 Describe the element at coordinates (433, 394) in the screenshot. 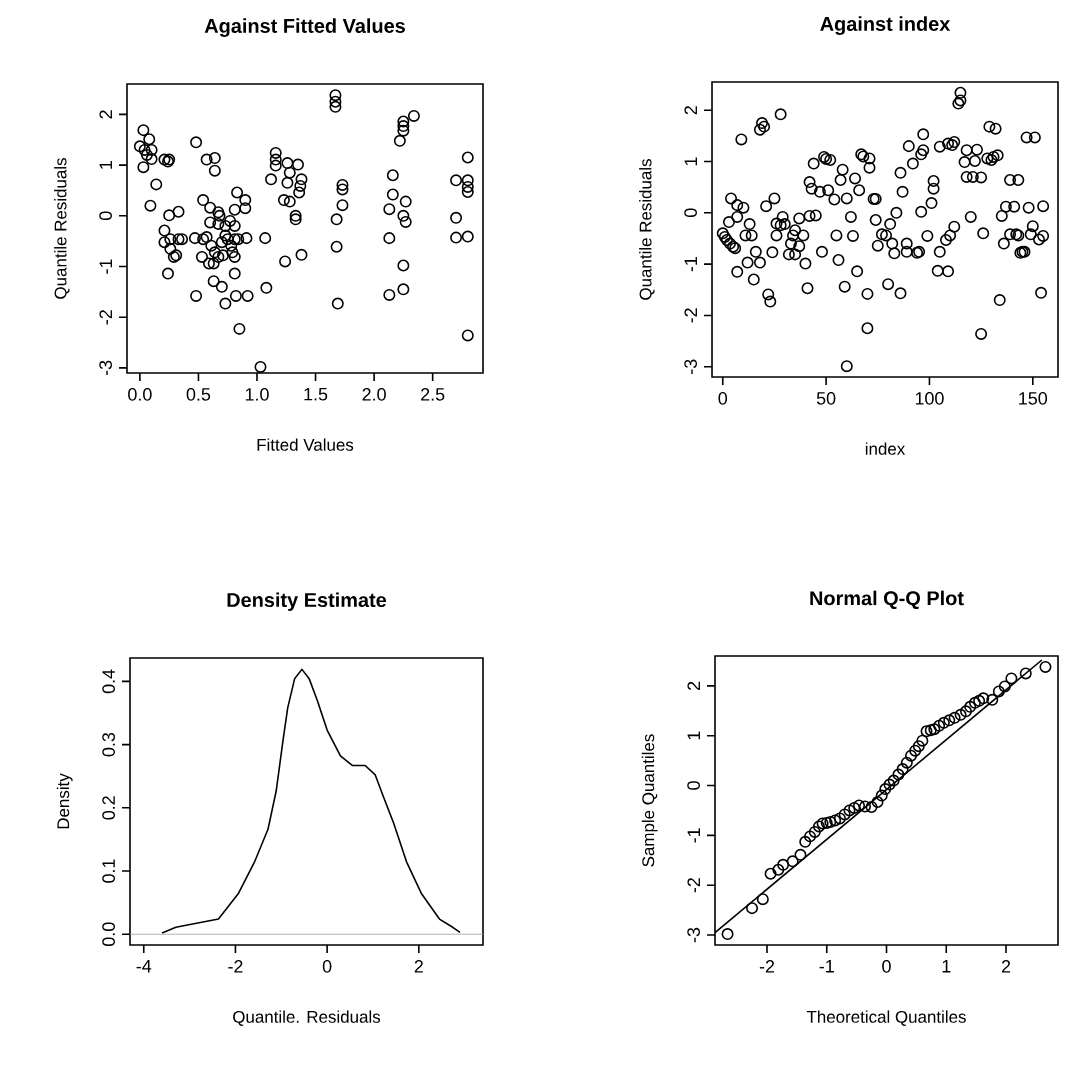

I see `x-tick-label: 2.5` at that location.